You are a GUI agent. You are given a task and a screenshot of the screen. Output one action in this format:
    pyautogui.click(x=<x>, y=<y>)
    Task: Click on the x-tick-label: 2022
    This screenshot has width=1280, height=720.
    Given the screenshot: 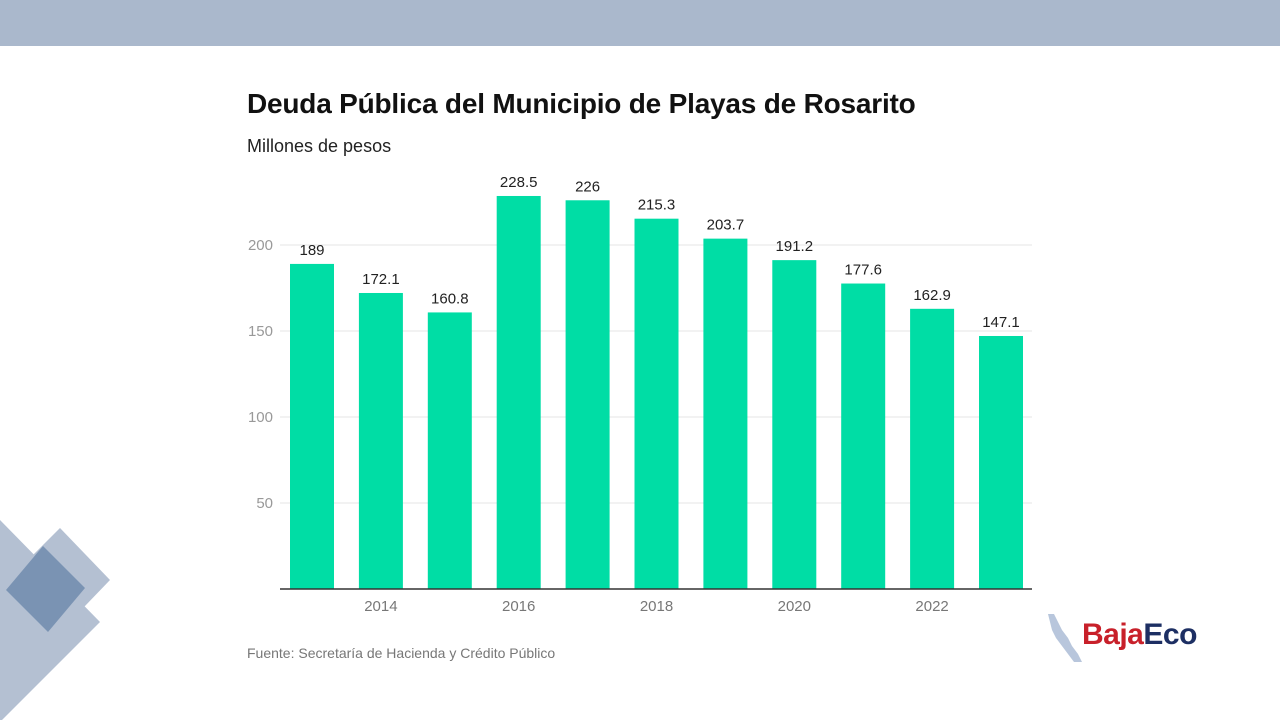 What is the action you would take?
    pyautogui.click(x=931, y=606)
    